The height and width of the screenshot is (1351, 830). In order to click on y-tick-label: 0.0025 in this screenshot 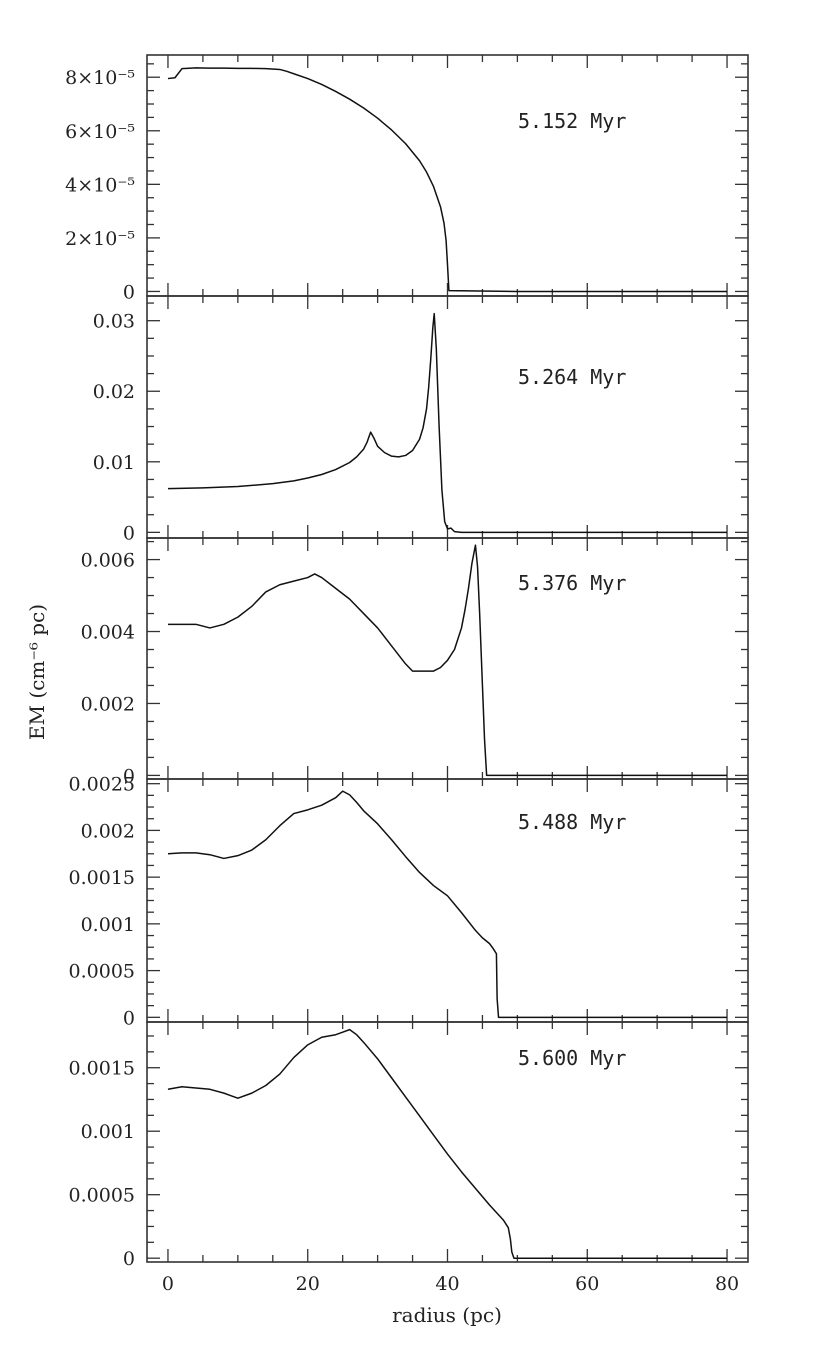, I will do `click(102, 785)`.